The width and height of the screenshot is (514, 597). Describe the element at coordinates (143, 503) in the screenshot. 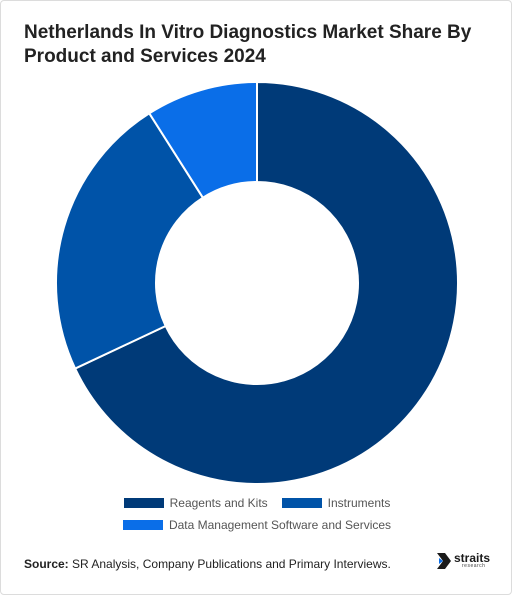

I see `legend-swatch-reagents` at that location.